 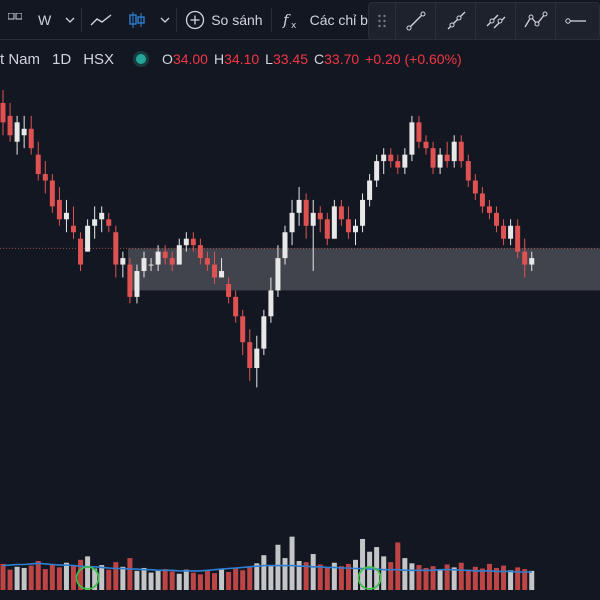 What do you see at coordinates (137, 20) in the screenshot?
I see `chart-type-candle-button` at bounding box center [137, 20].